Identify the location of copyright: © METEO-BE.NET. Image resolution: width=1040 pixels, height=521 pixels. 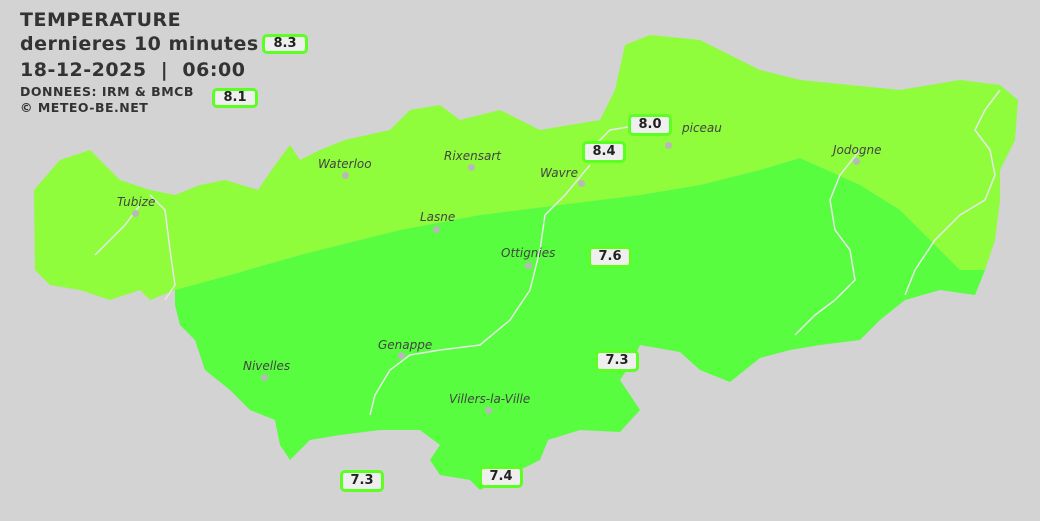
(84, 107).